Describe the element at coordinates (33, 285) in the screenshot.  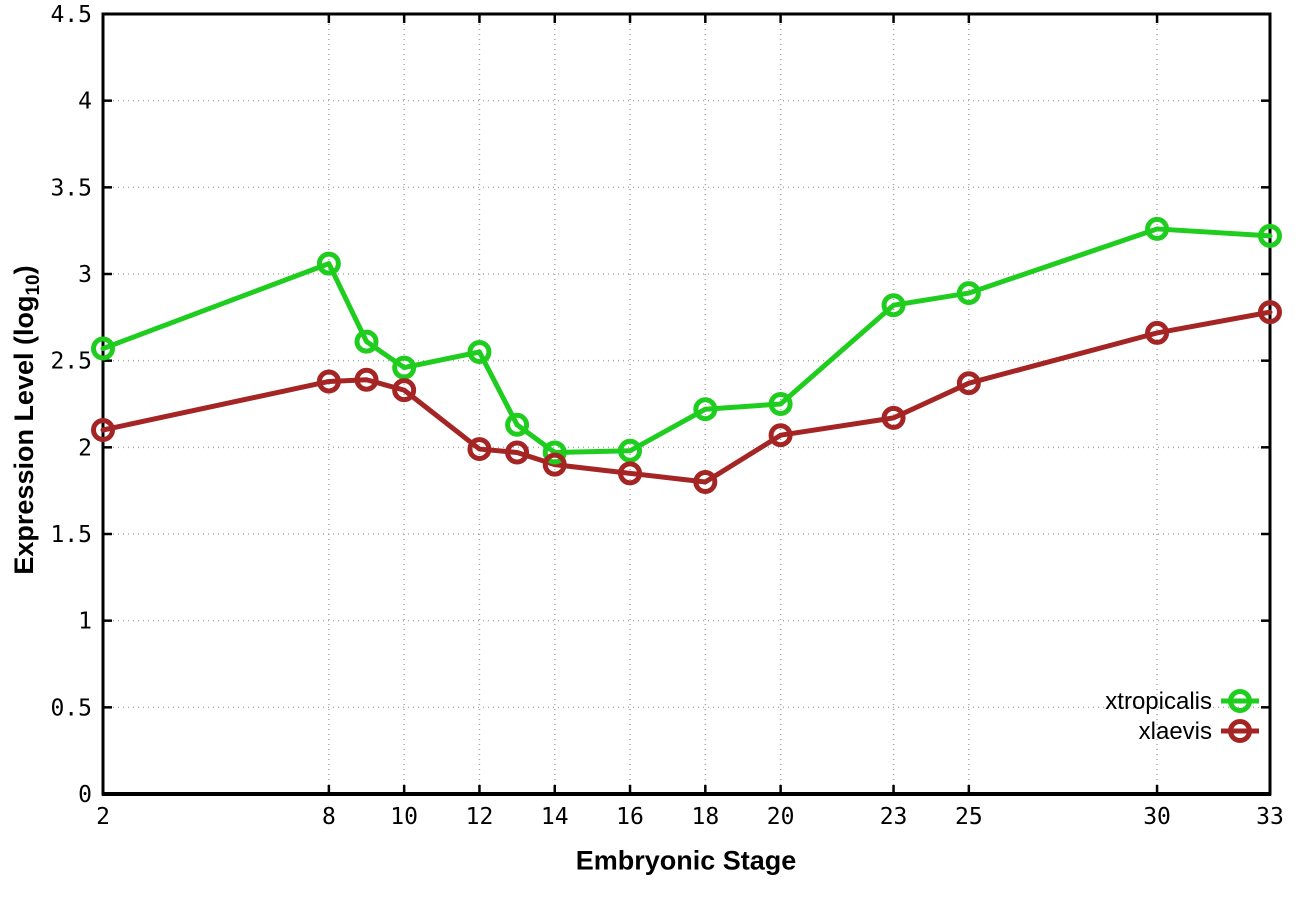
I see `y-axis-title-subscript: 10` at that location.